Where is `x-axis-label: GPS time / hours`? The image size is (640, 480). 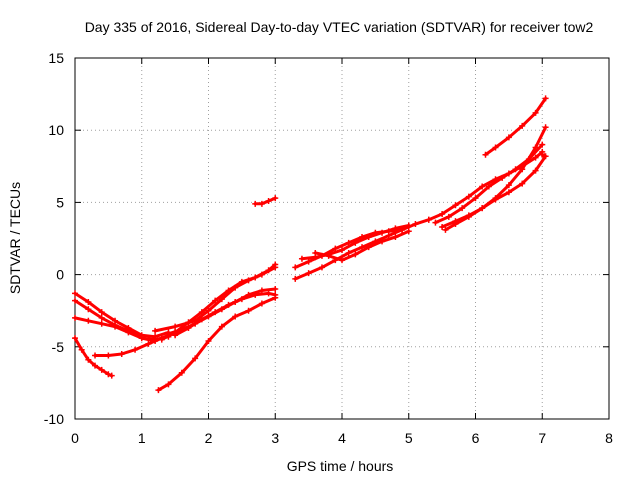 x-axis-label: GPS time / hours is located at coordinates (340, 466).